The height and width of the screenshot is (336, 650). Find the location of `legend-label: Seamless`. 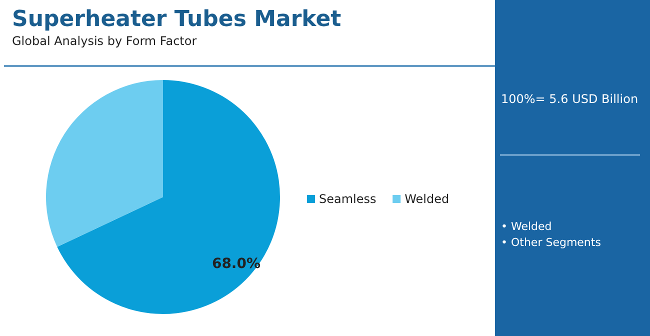

legend-label: Seamless is located at coordinates (347, 199).